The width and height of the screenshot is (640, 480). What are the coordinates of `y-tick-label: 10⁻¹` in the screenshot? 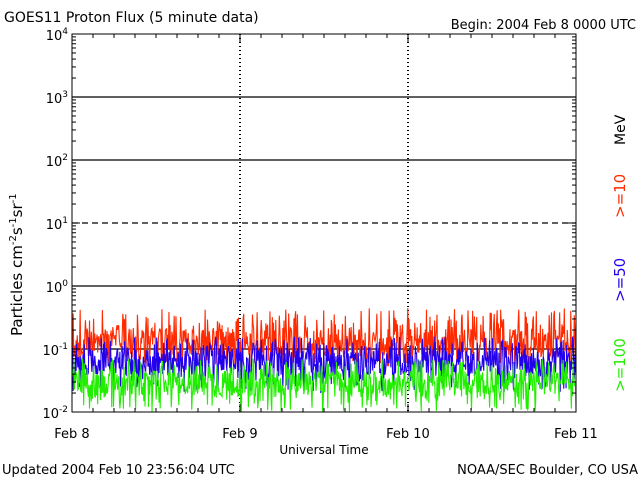 It's located at (55, 350).